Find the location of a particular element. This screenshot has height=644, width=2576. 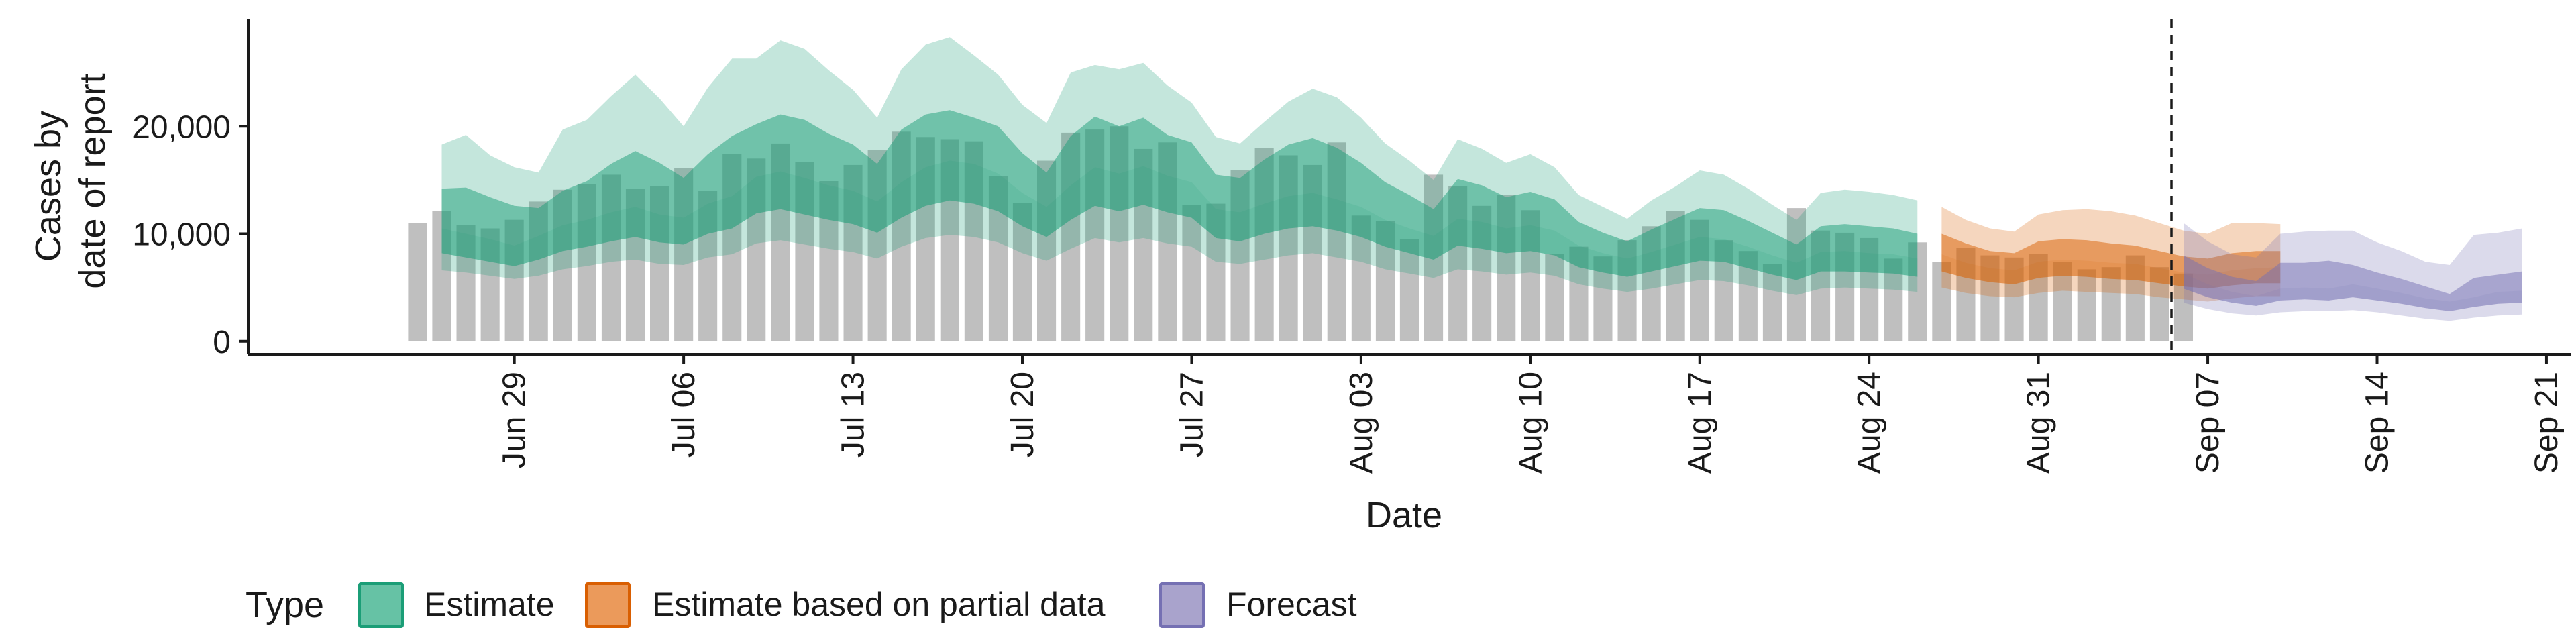

x-tick-label: Aug 17 is located at coordinates (1700, 423).